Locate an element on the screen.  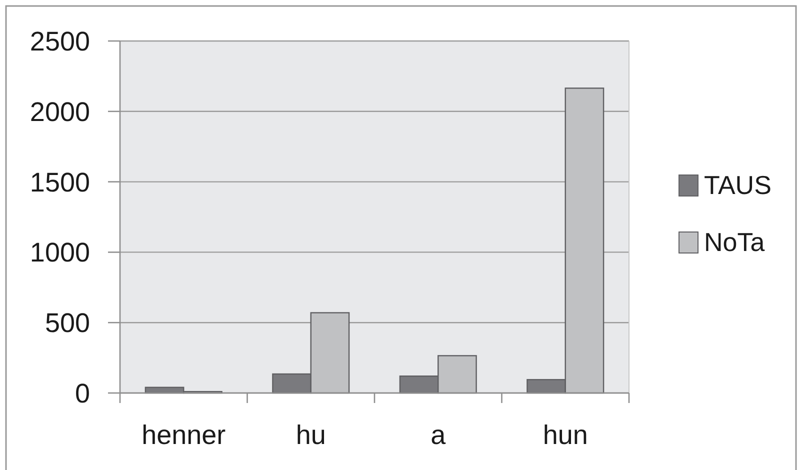
legend-label: TAUS is located at coordinates (738, 185).